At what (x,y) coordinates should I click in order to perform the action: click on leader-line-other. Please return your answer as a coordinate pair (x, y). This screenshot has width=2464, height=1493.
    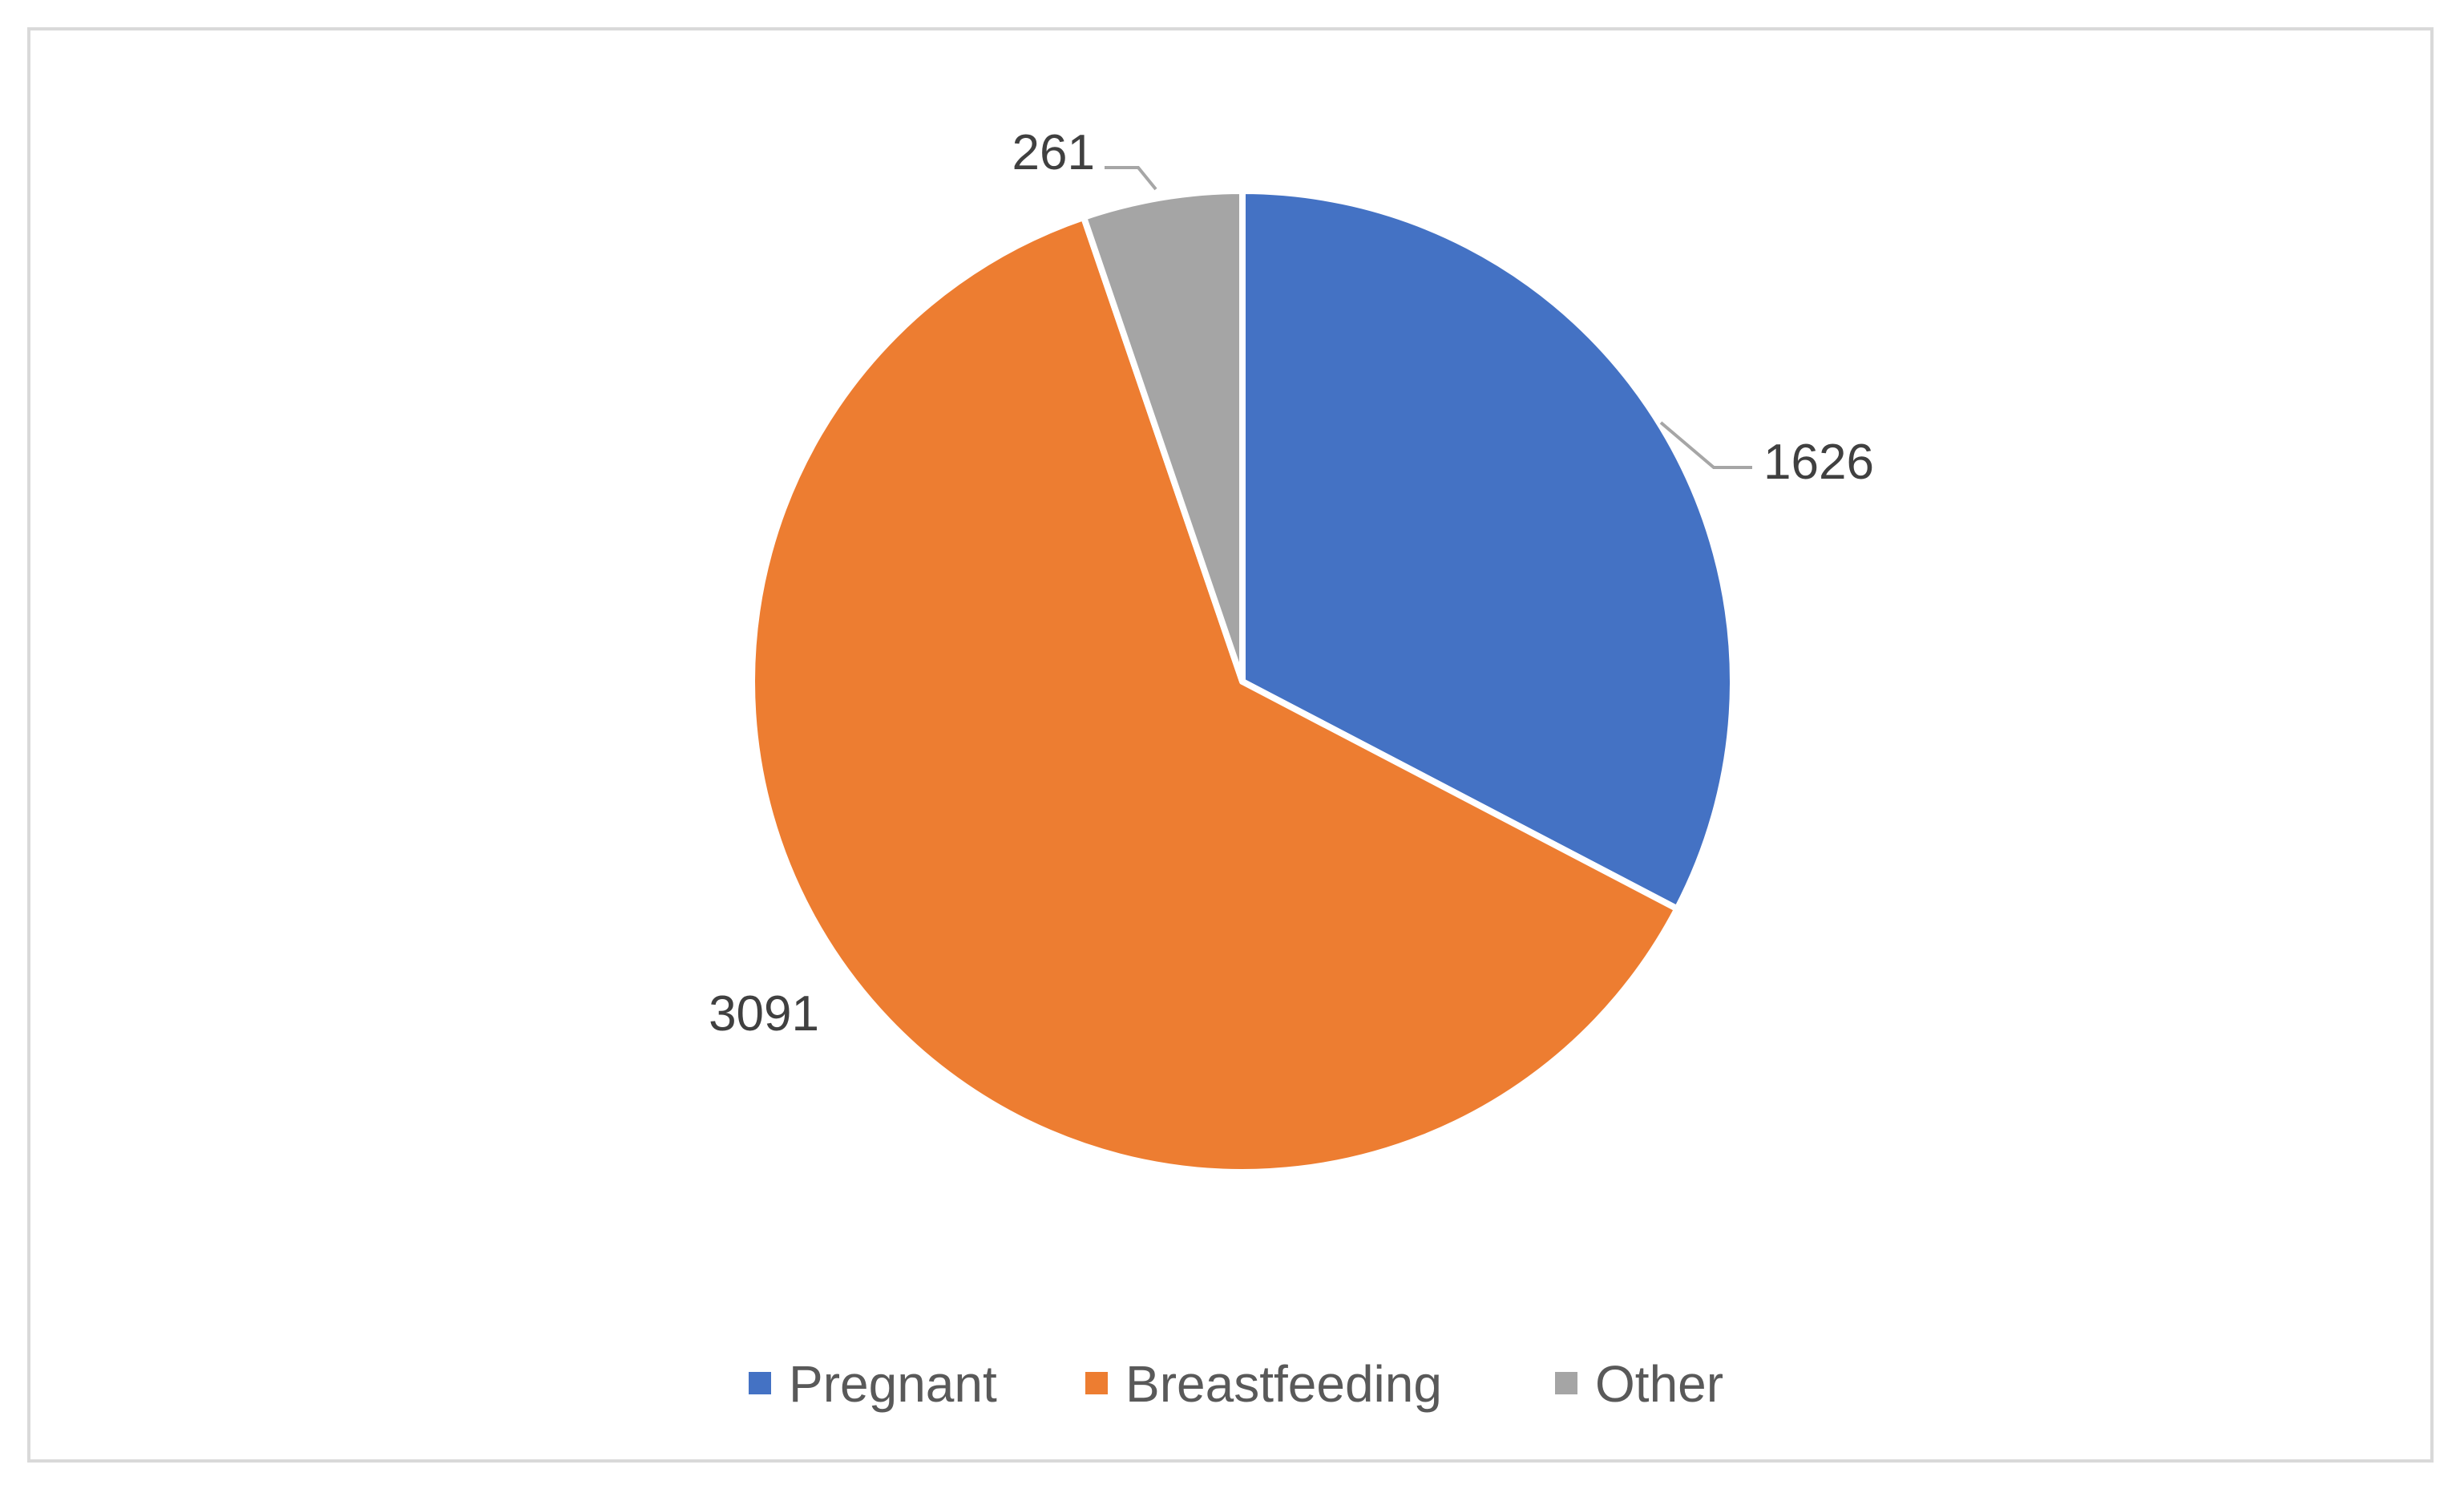
    Looking at the image, I should click on (1131, 178).